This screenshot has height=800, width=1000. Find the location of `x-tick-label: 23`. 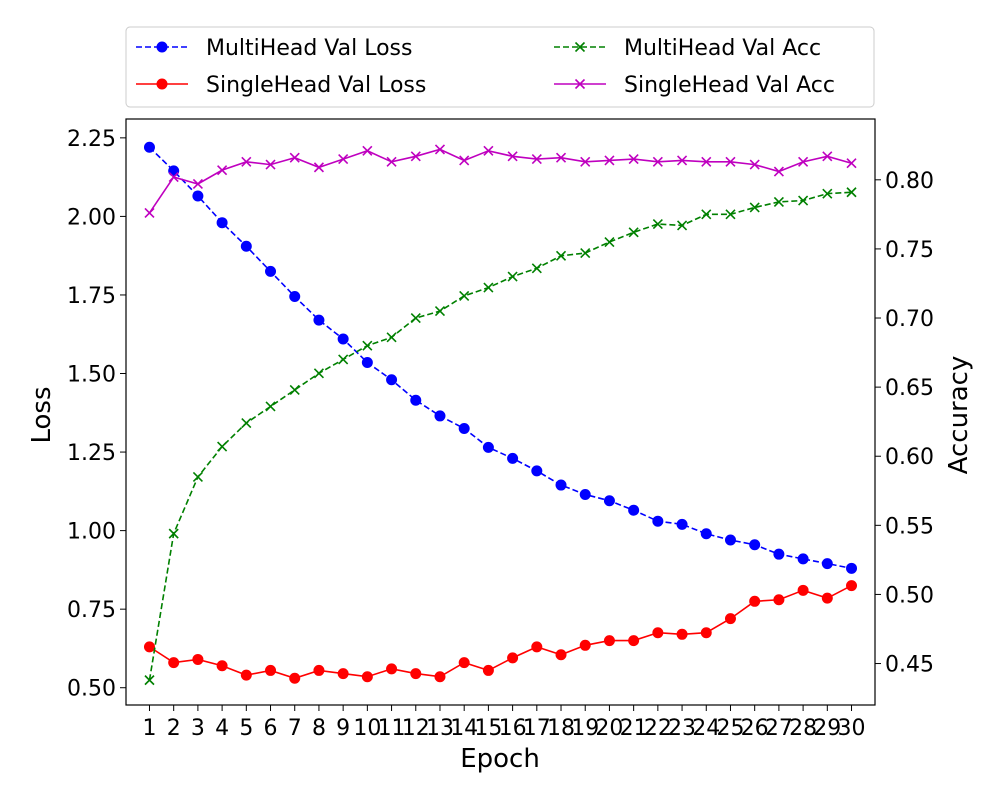

x-tick-label: 23 is located at coordinates (682, 728).